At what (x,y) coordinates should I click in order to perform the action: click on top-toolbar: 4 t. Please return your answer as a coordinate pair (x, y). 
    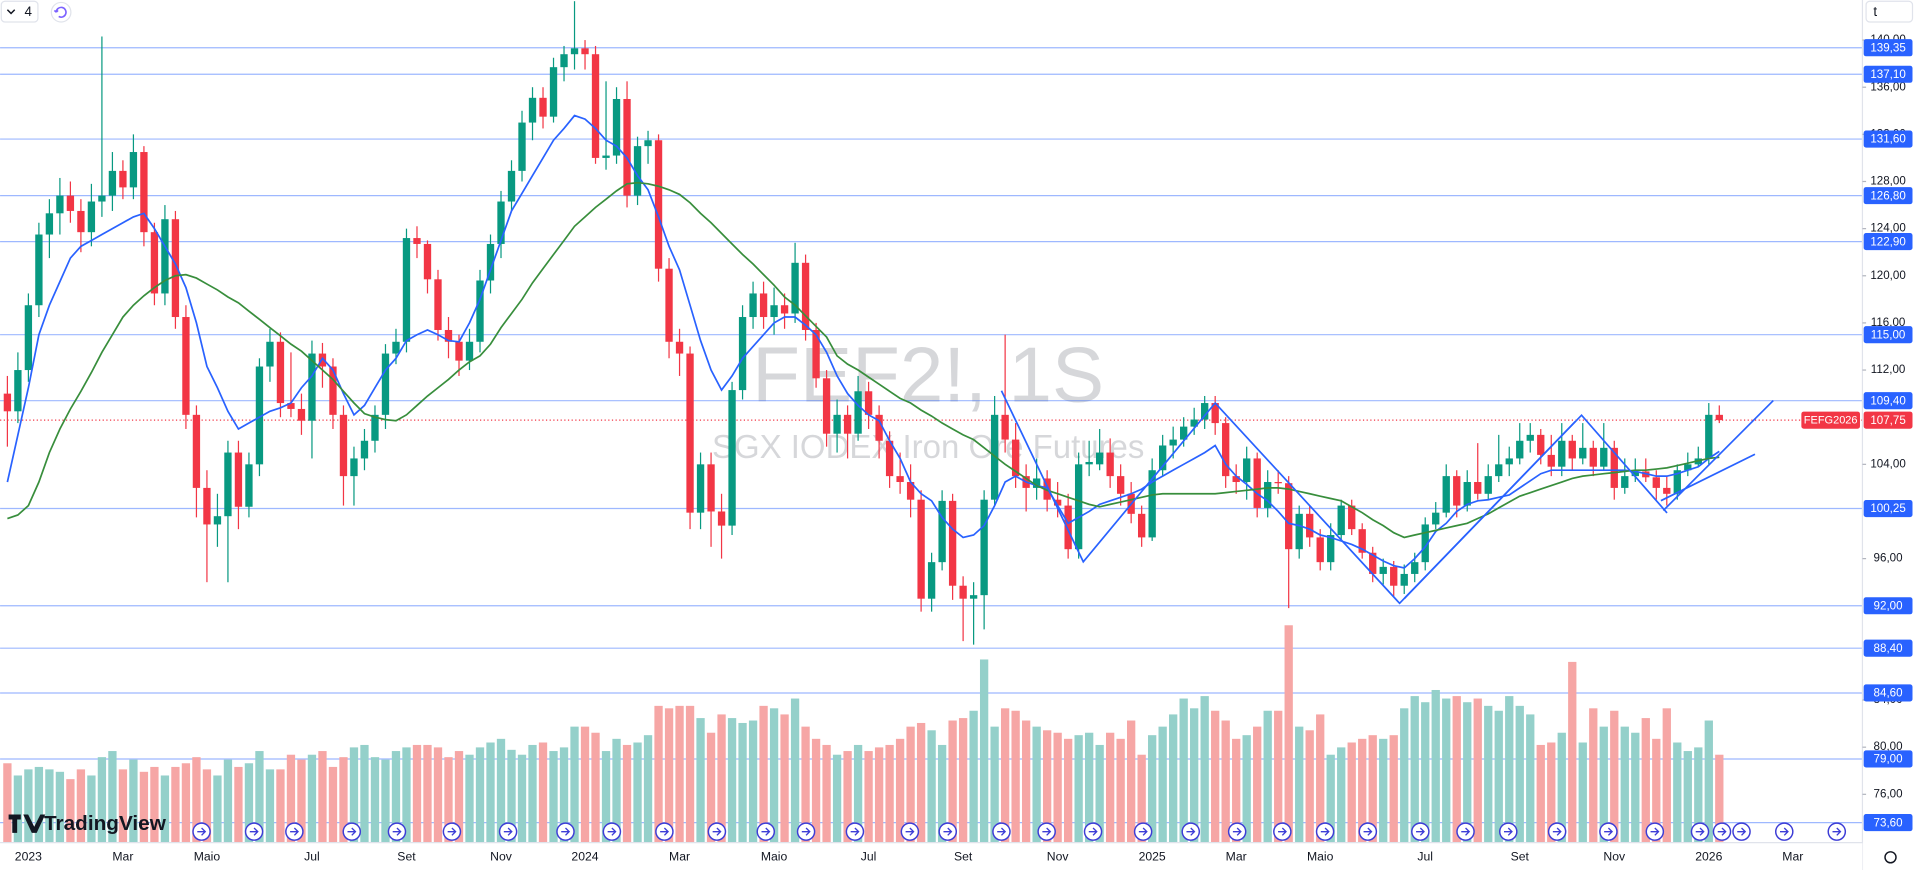
    Looking at the image, I should click on (957, 11).